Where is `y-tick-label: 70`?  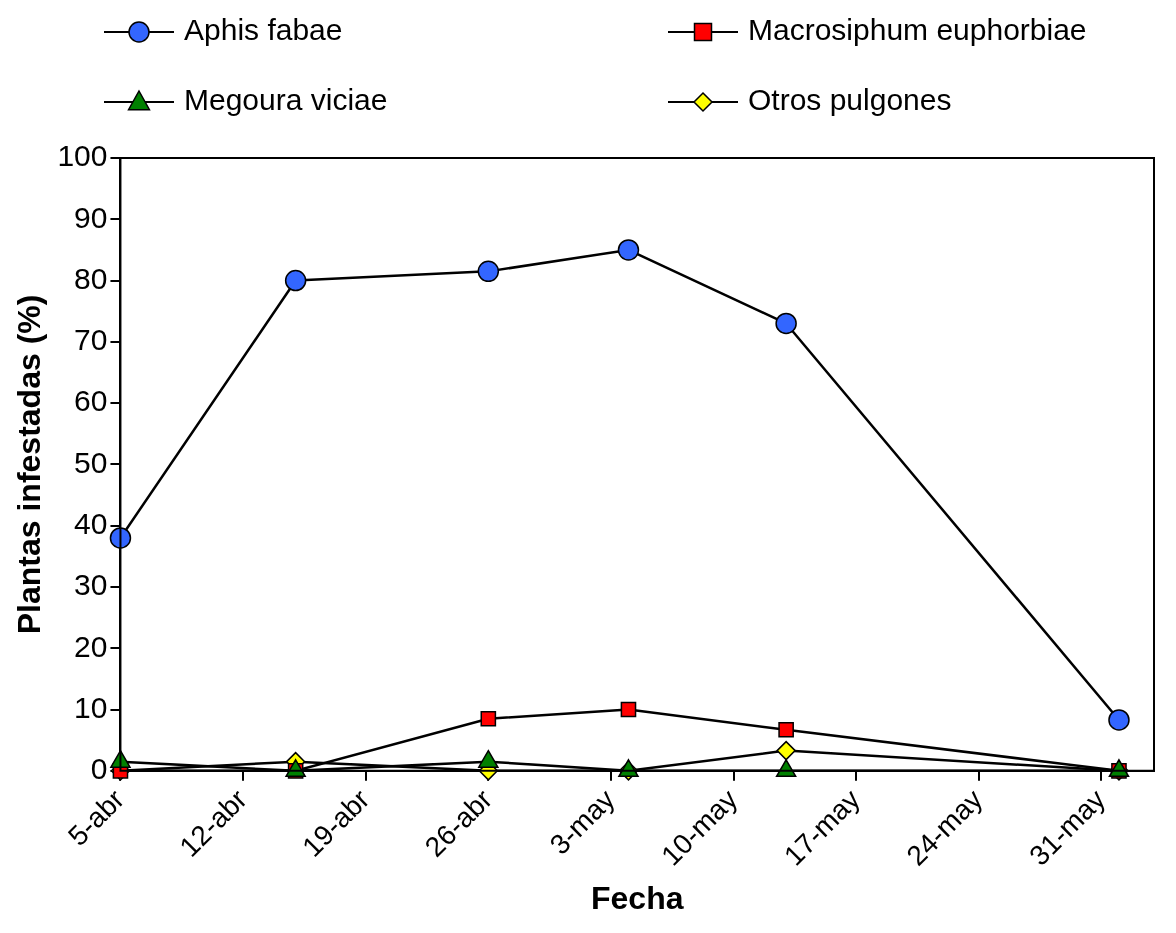 y-tick-label: 70 is located at coordinates (91, 340).